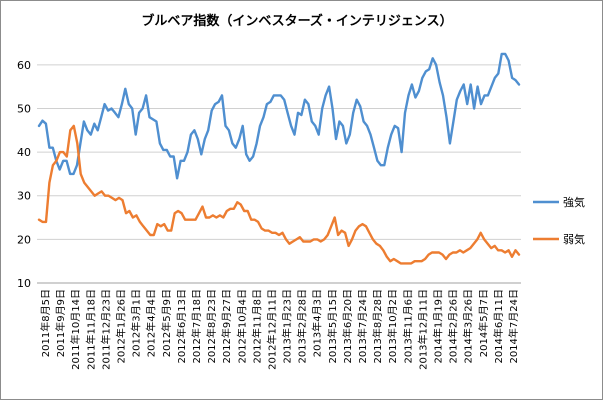 This screenshot has width=603, height=400. I want to click on x-tick-label: 2012年11月8日, so click(256, 326).